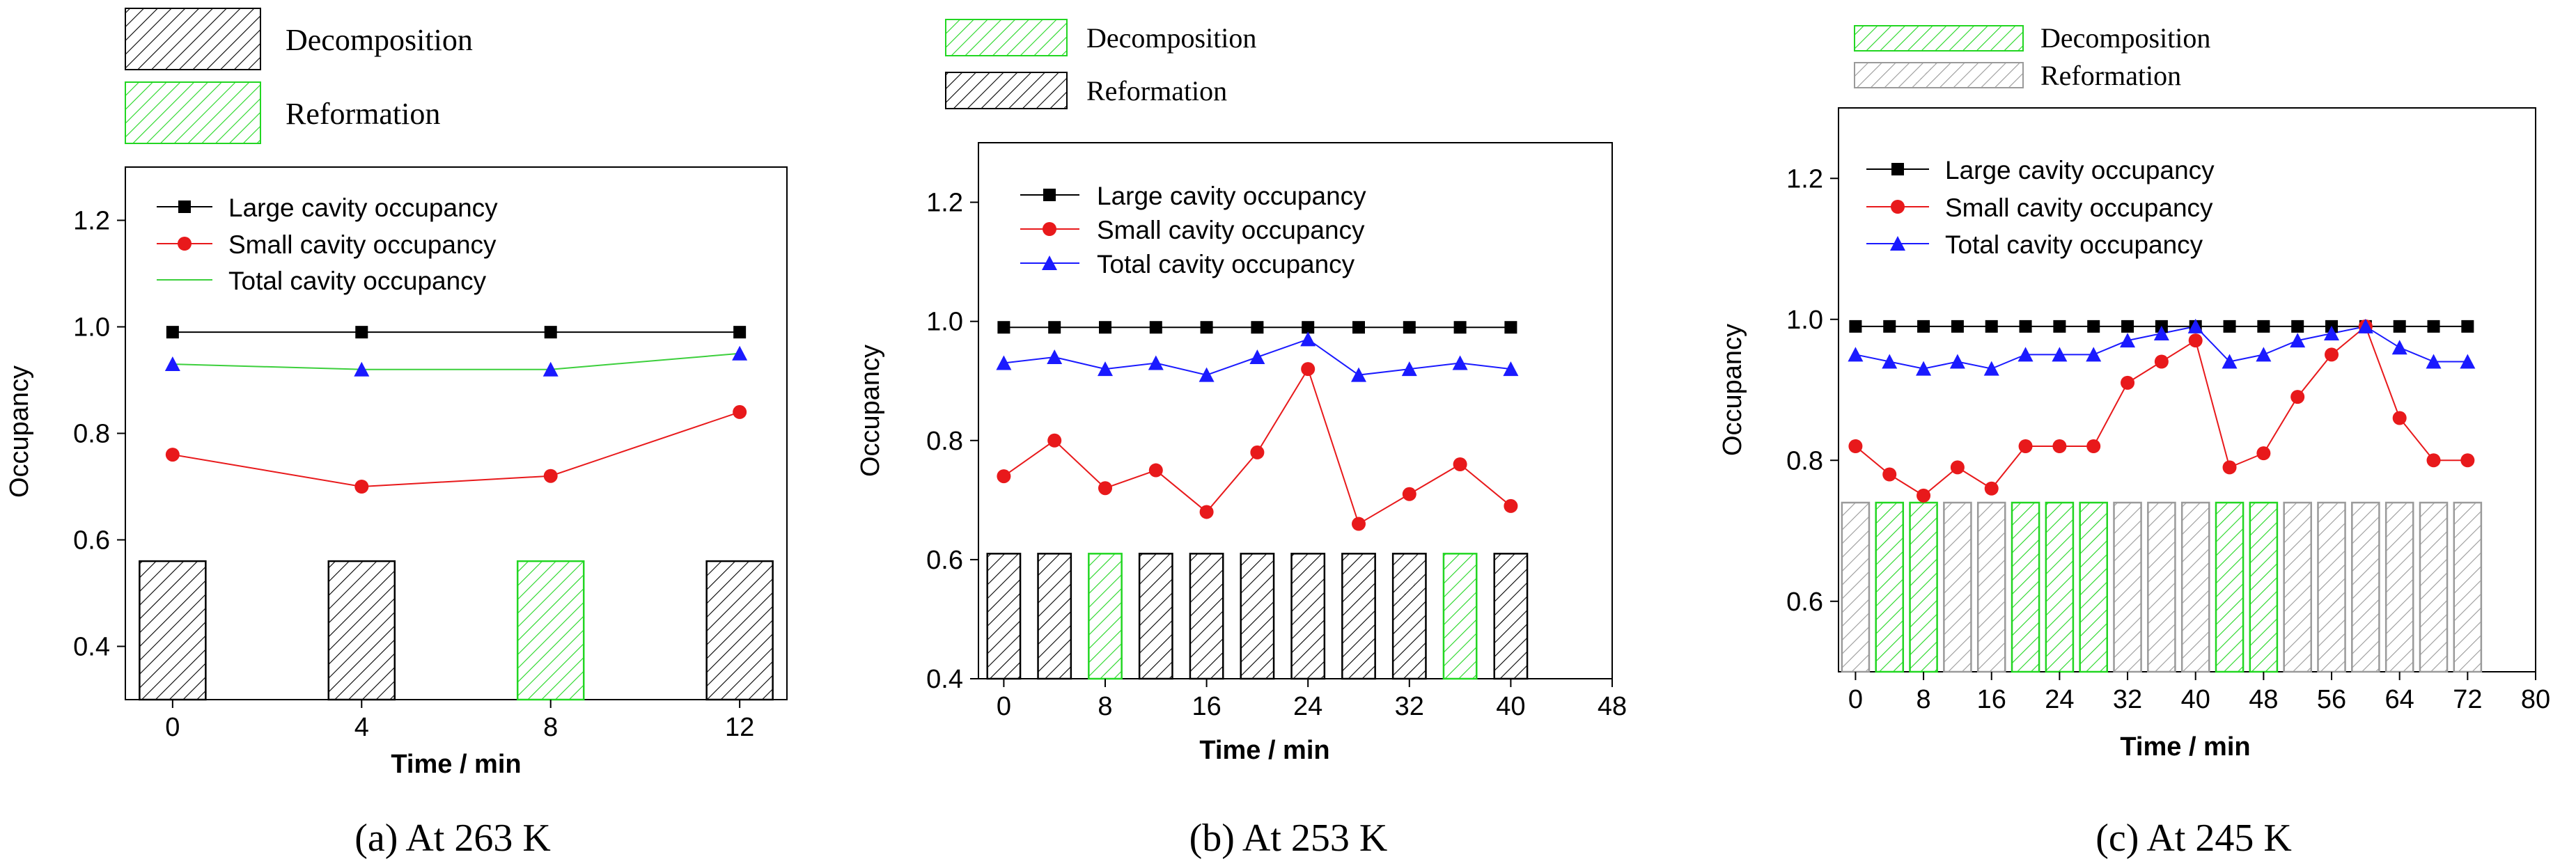 This screenshot has height=866, width=2576. What do you see at coordinates (361, 727) in the screenshot?
I see `x-tick-label-a-1: 4` at bounding box center [361, 727].